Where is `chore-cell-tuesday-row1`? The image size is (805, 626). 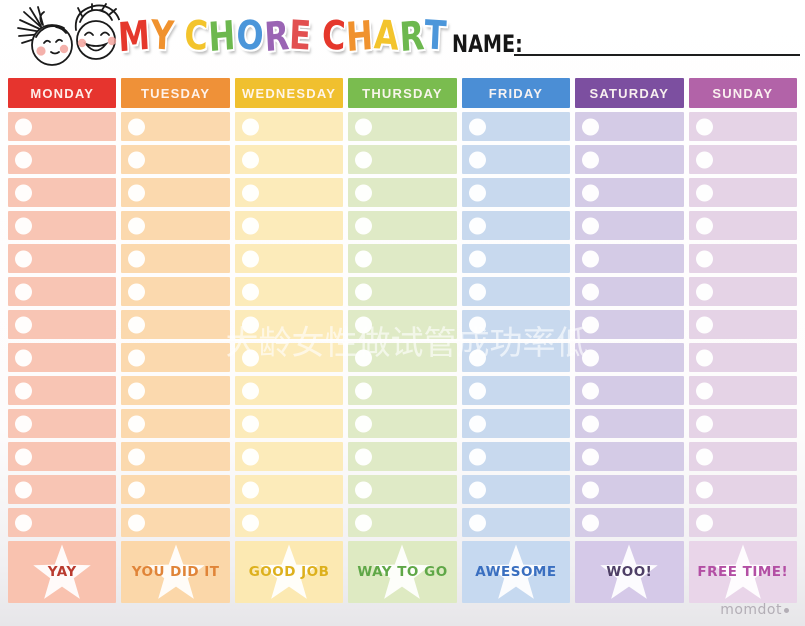
chore-cell-tuesday-row1 is located at coordinates (175, 126).